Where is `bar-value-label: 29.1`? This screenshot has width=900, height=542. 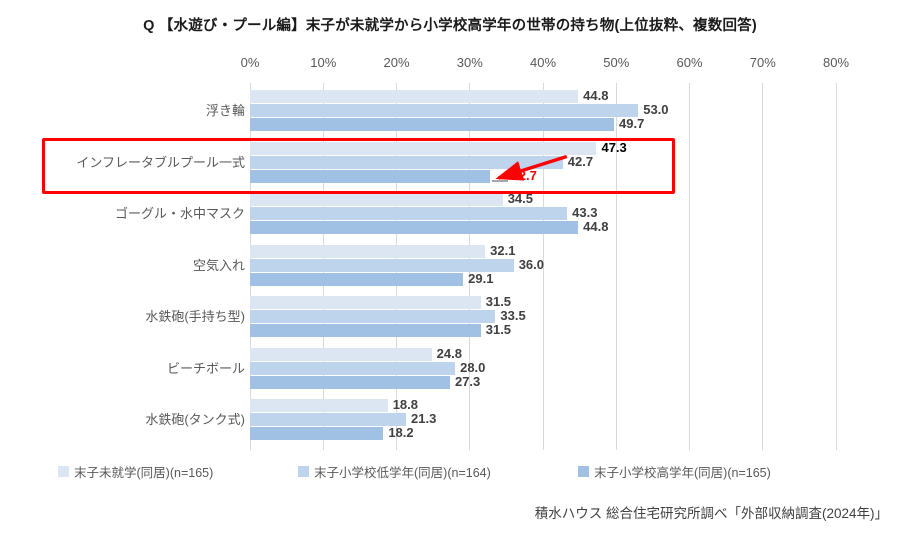
bar-value-label: 29.1 is located at coordinates (481, 278).